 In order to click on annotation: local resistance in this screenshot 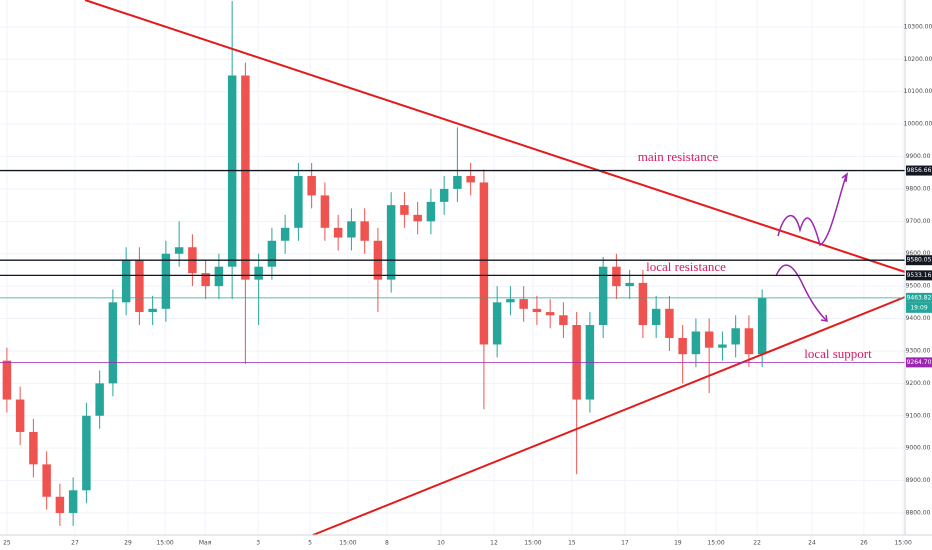, I will do `click(686, 266)`.